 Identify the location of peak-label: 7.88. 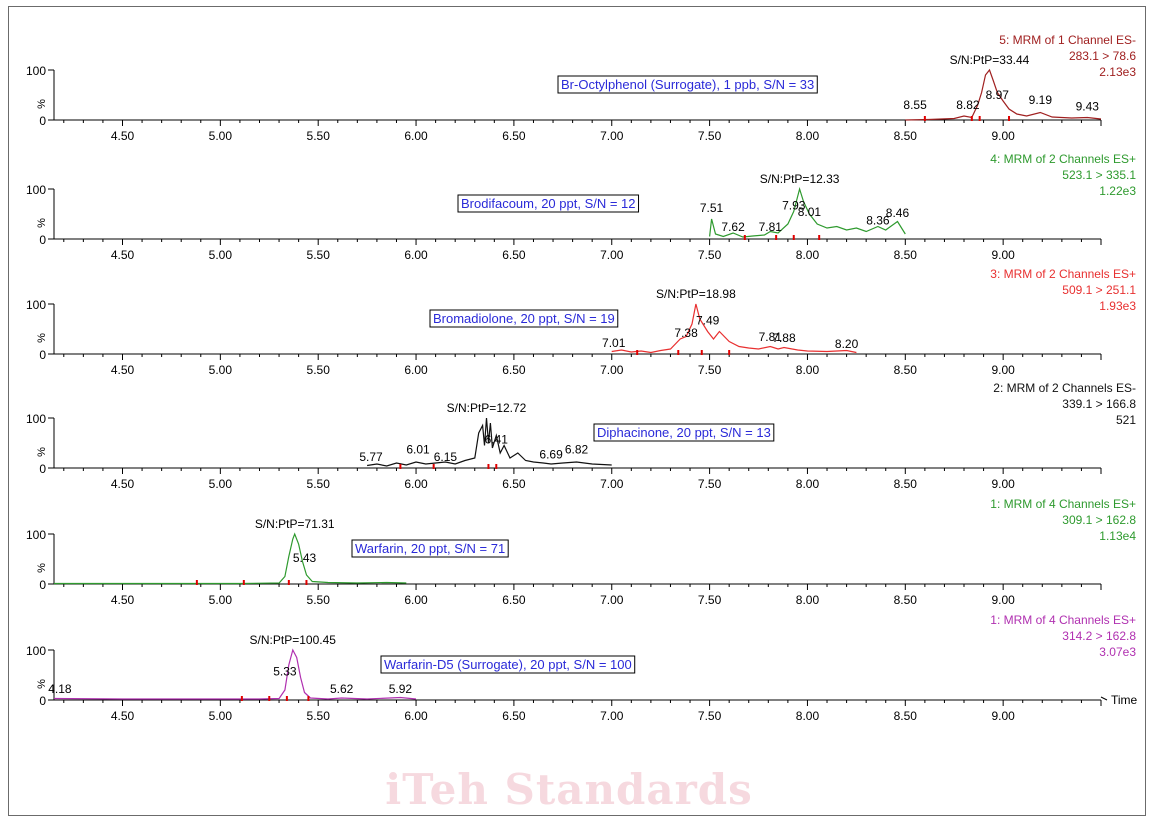
(784, 338).